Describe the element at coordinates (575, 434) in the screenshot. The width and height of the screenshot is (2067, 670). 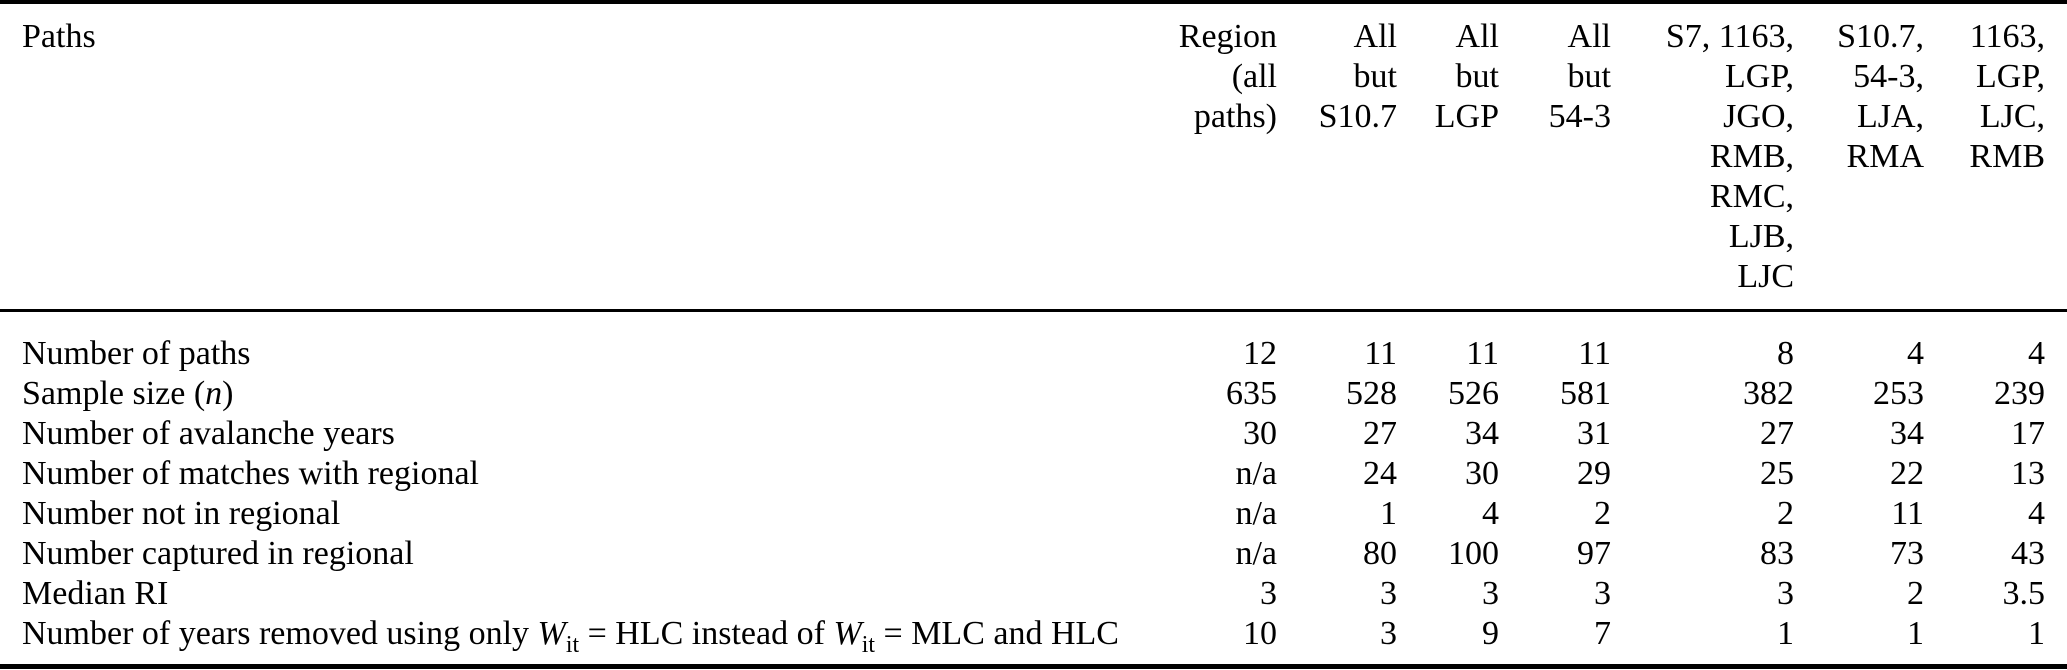
I see `row-label: Number of avalanche years` at that location.